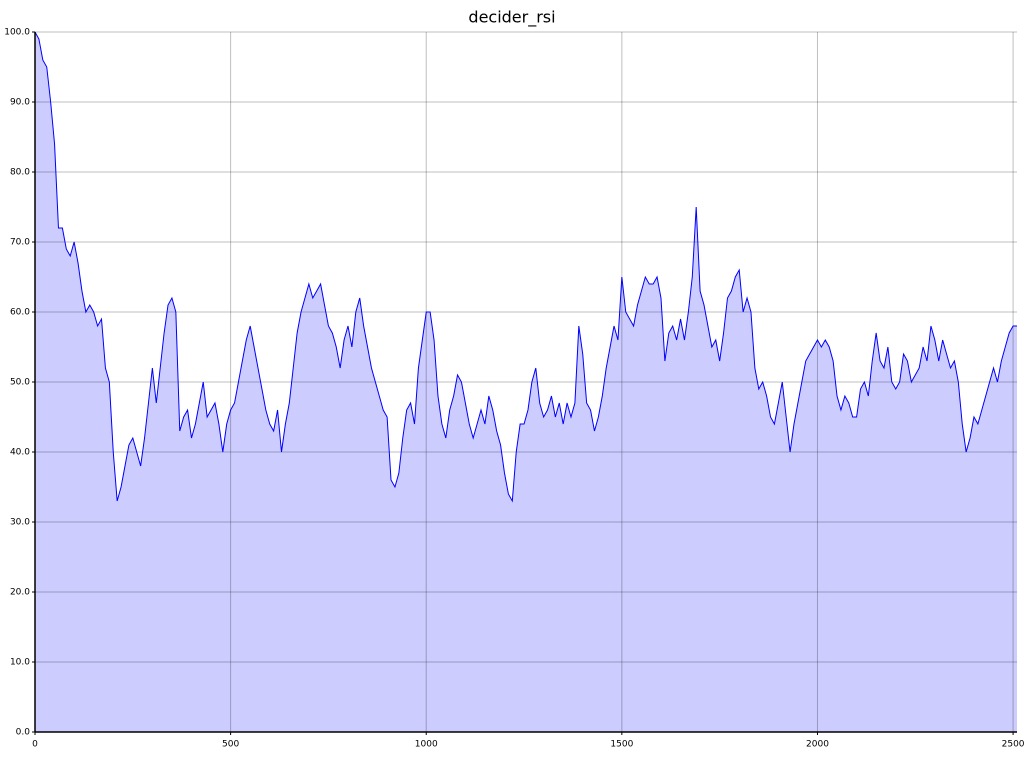 This screenshot has height=768, width=1024. What do you see at coordinates (23, 733) in the screenshot?
I see `y-tick-label: 0.0` at bounding box center [23, 733].